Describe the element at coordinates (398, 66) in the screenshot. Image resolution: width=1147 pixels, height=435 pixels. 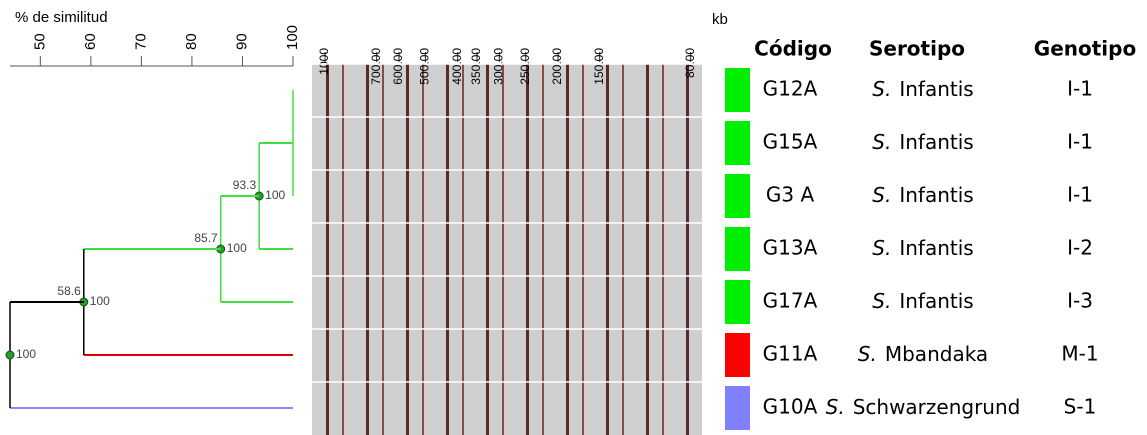
I see `gel-tick-label: 600.00` at that location.